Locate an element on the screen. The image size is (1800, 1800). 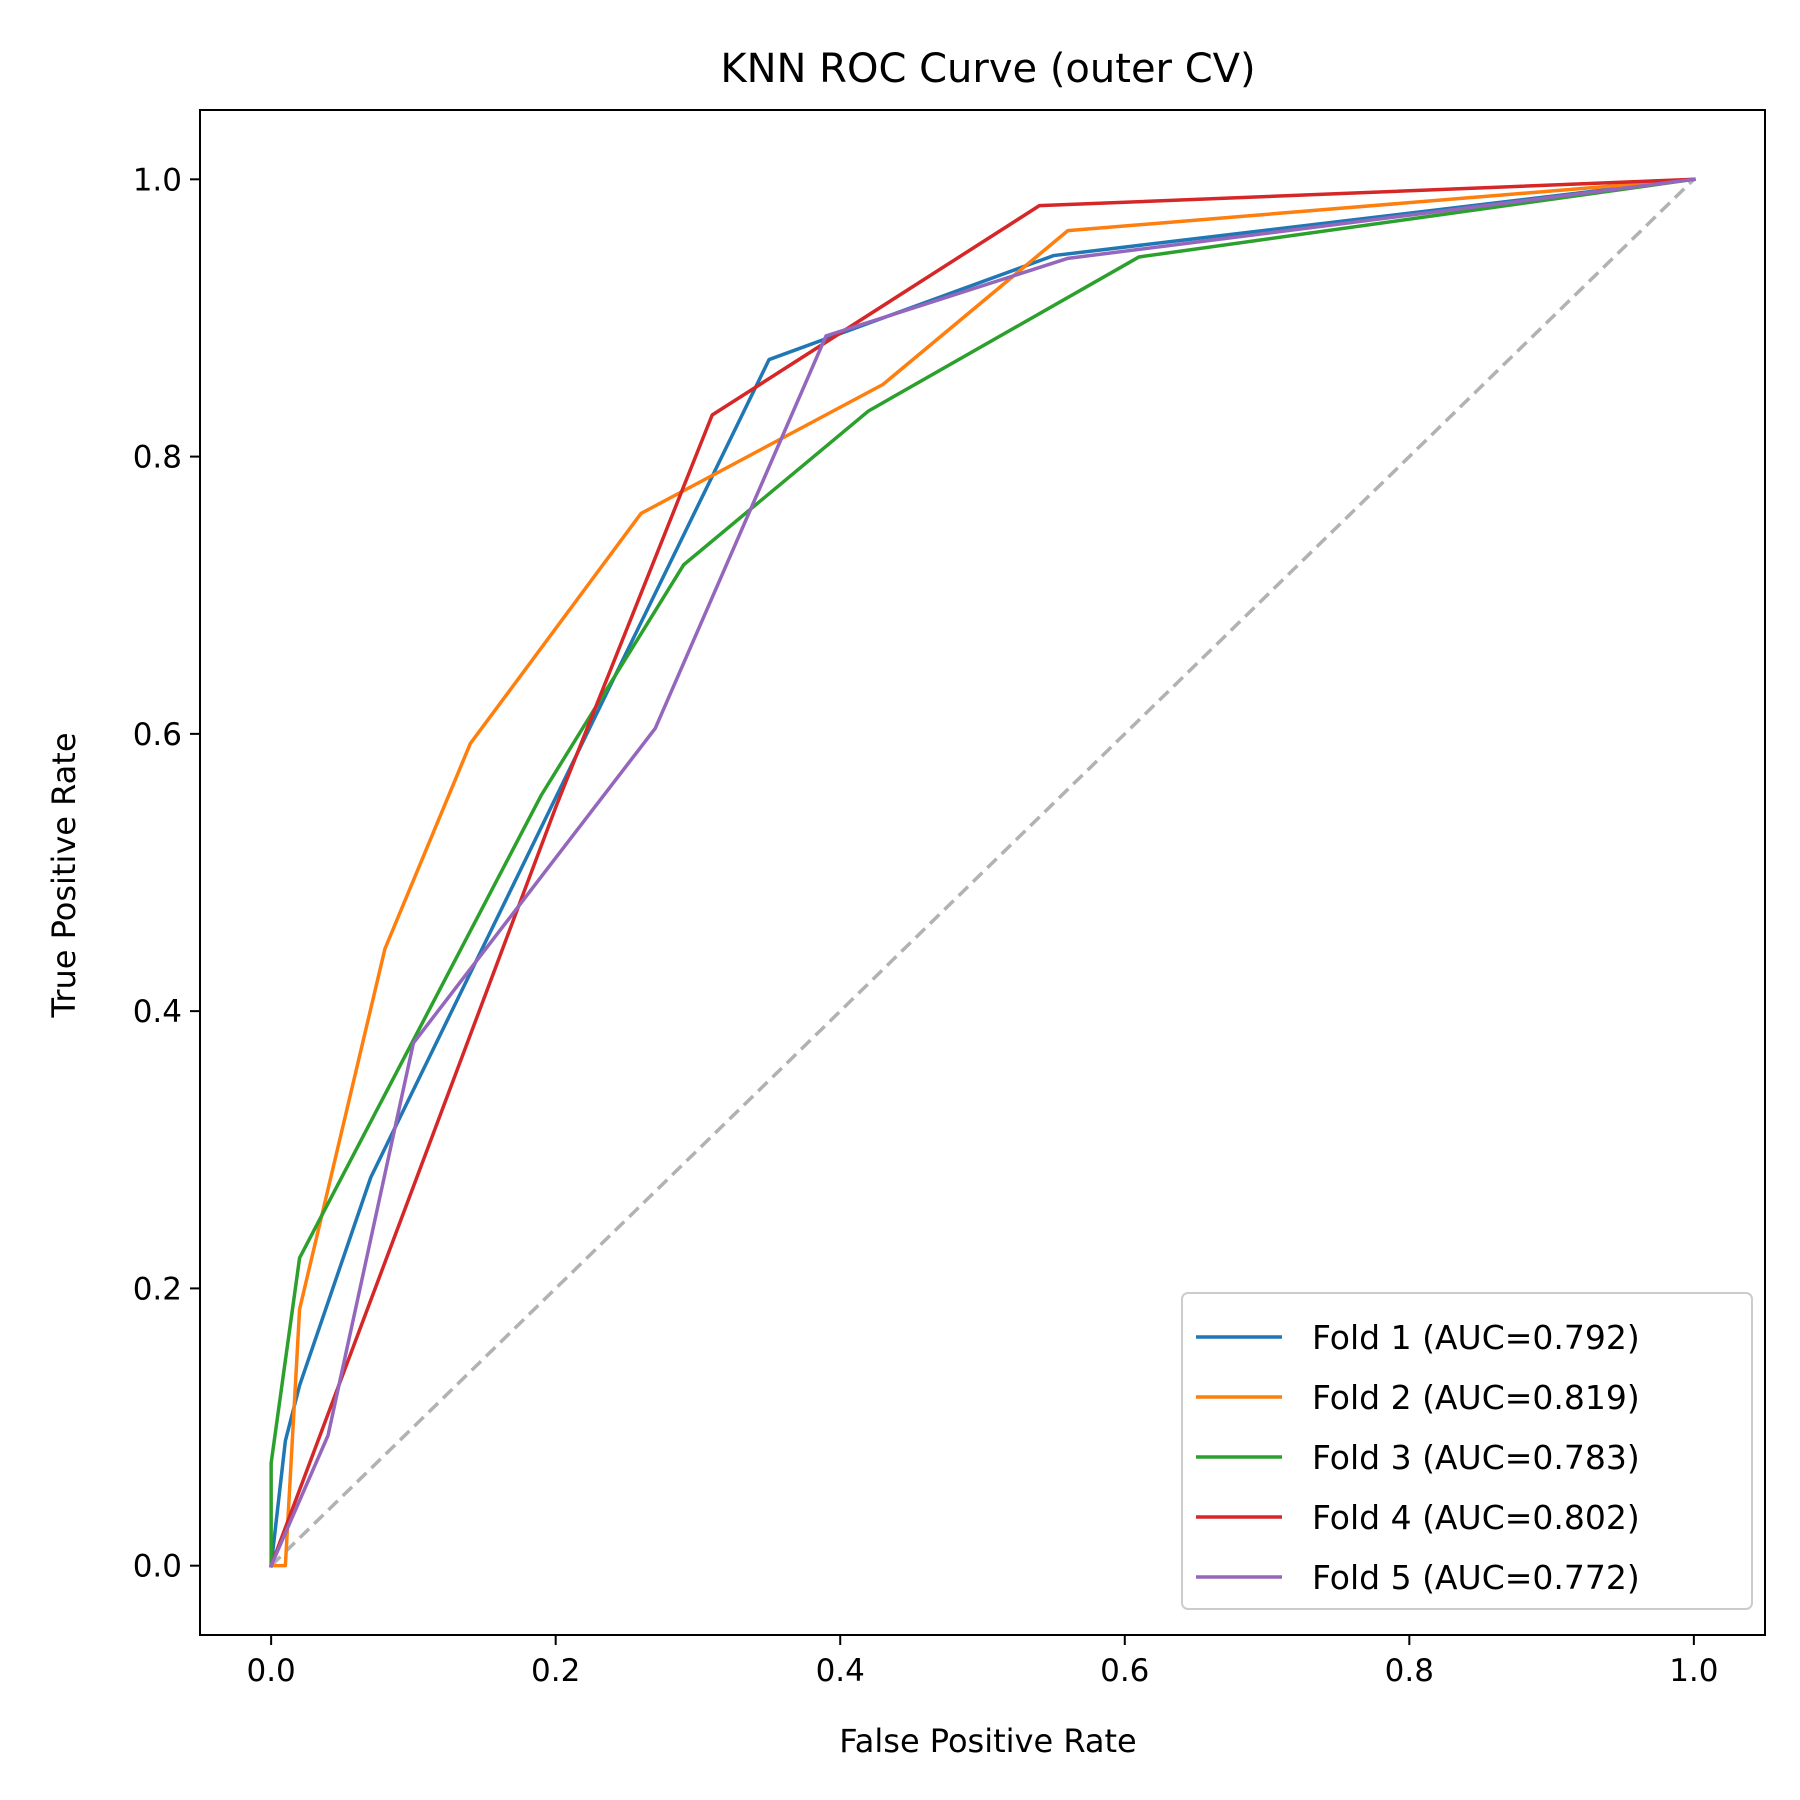
legend-label-fold-5: Fold 5 (AUC=0.772) is located at coordinates (1476, 1577).